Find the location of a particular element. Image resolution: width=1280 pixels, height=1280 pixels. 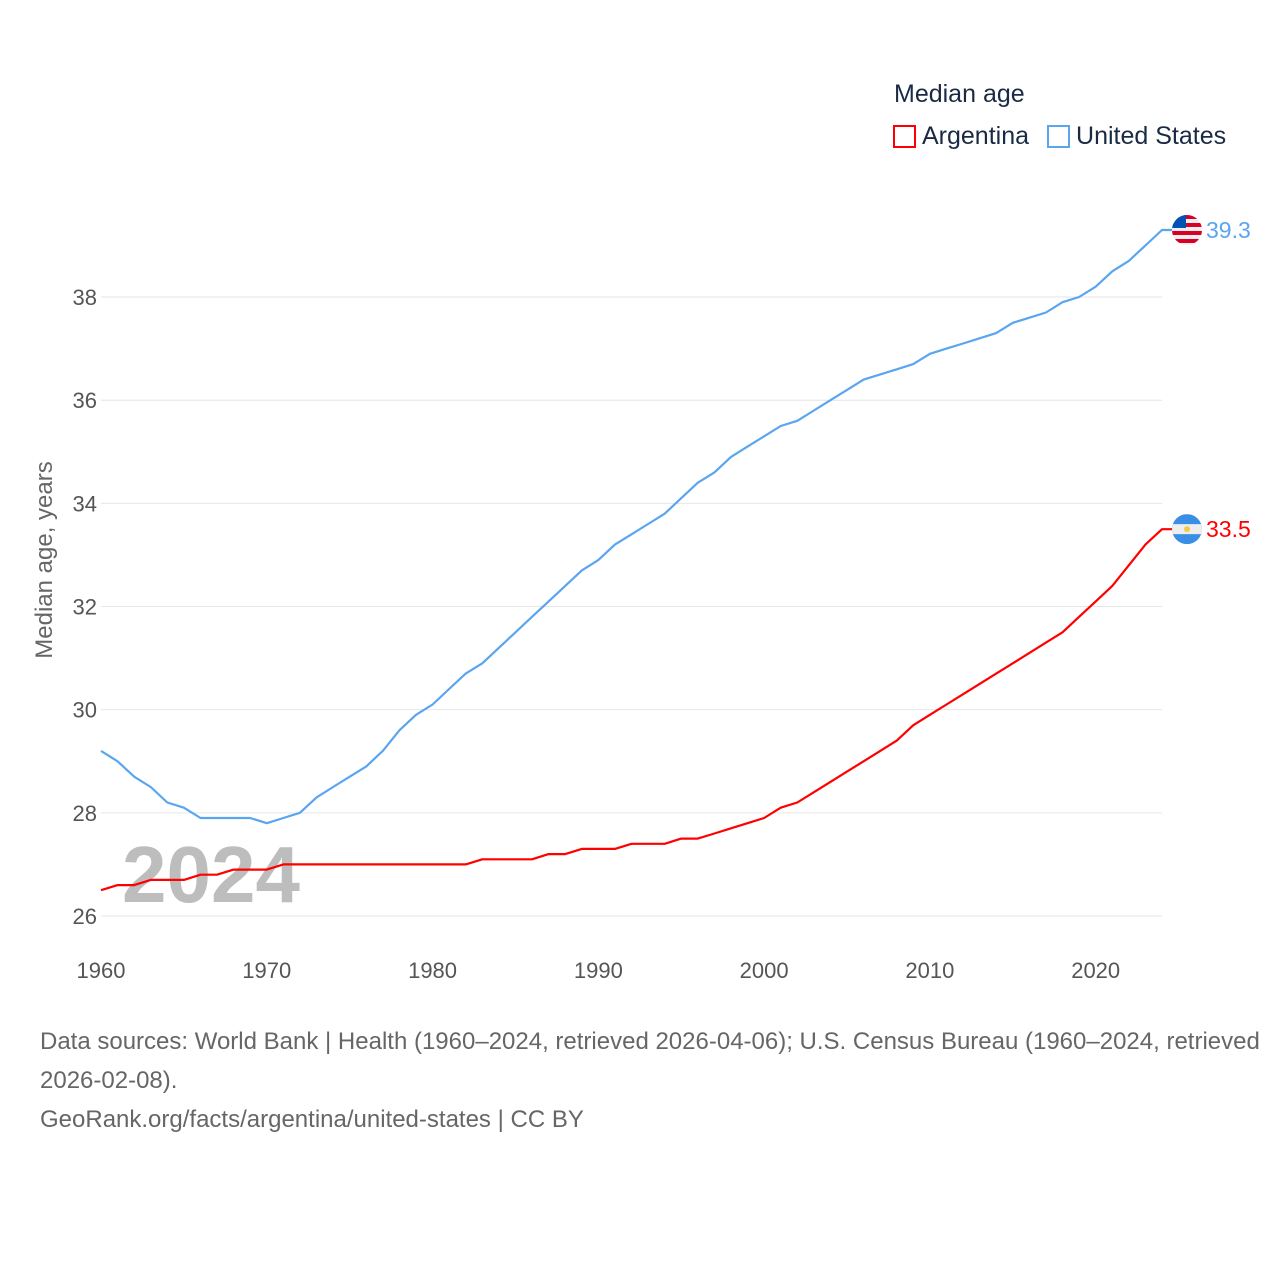

y-axis-label: Median age, years is located at coordinates (44, 559).